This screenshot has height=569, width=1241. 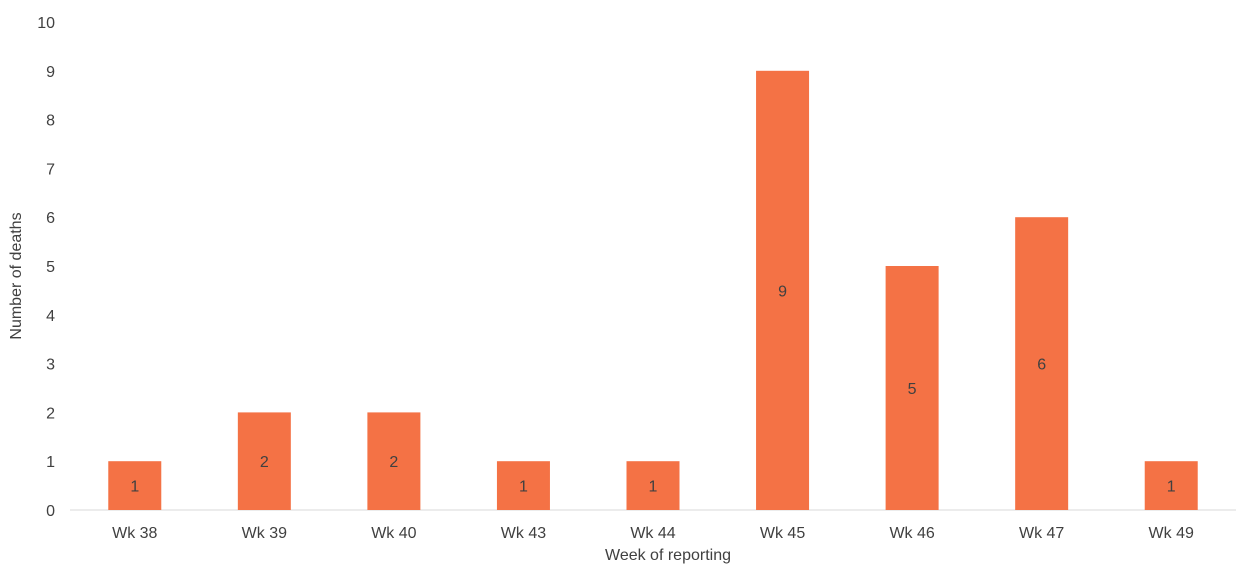 What do you see at coordinates (50, 511) in the screenshot?
I see `y-tick-label: 0` at bounding box center [50, 511].